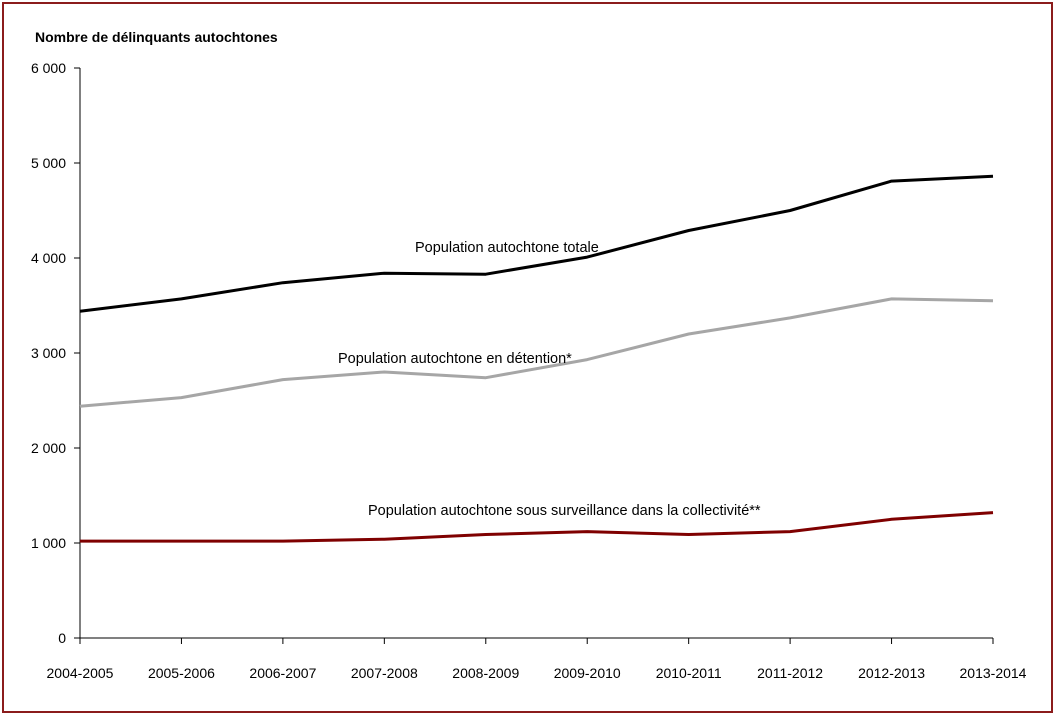 The height and width of the screenshot is (715, 1055). I want to click on y-tick-label: 6 000, so click(48, 68).